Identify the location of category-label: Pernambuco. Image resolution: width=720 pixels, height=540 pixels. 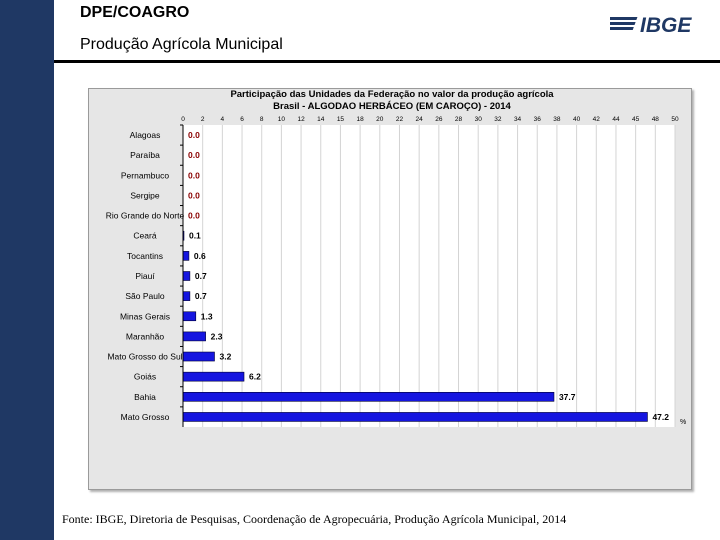
(145, 175).